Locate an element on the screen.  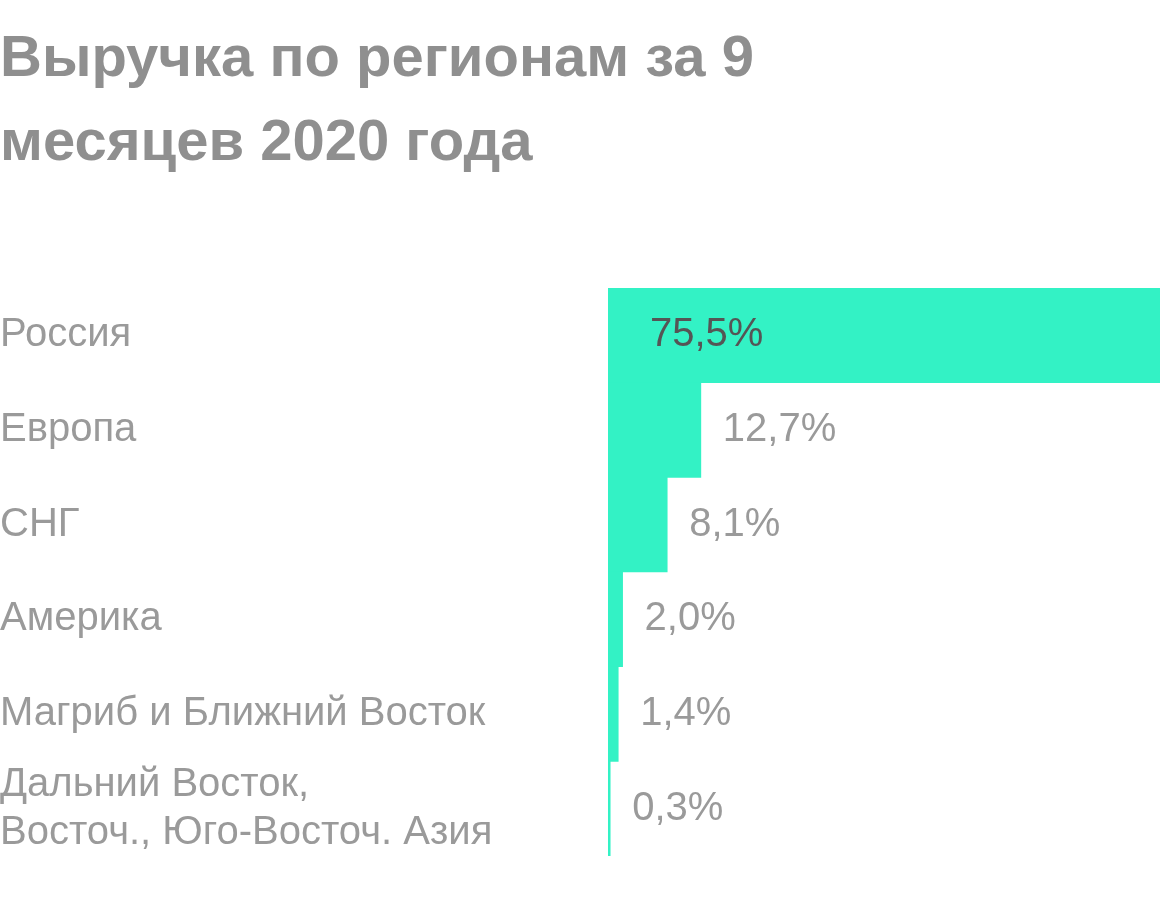
y-tick-label: Америка is located at coordinates (81, 616).